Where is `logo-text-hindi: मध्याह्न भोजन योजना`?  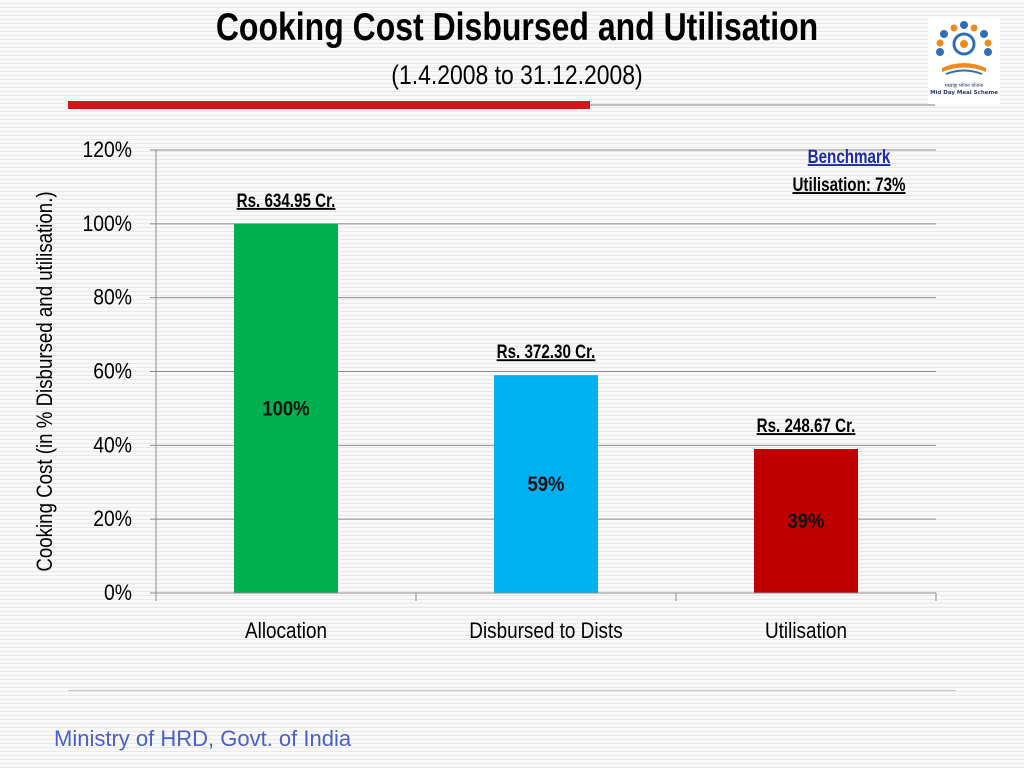 logo-text-hindi: मध्याह्न भोजन योजना is located at coordinates (964, 86).